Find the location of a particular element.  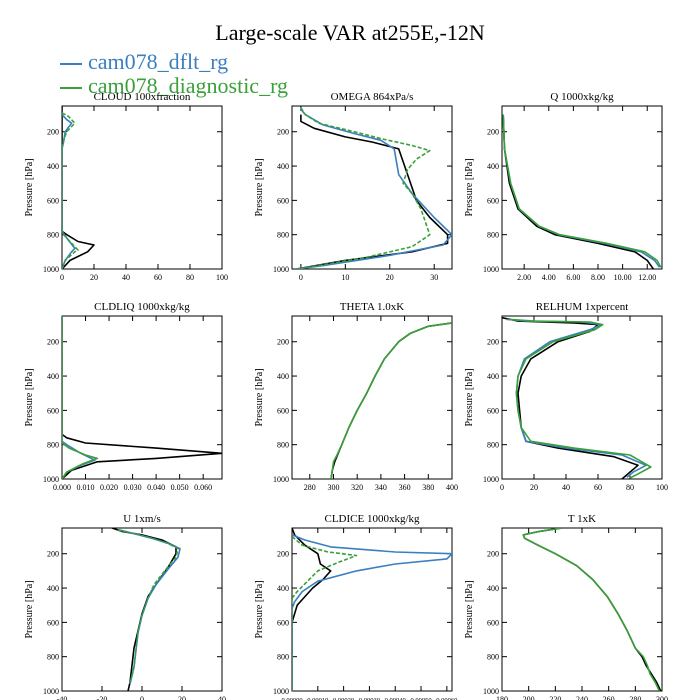

x-tick-label: 0.00050 is located at coordinates (420, 698).